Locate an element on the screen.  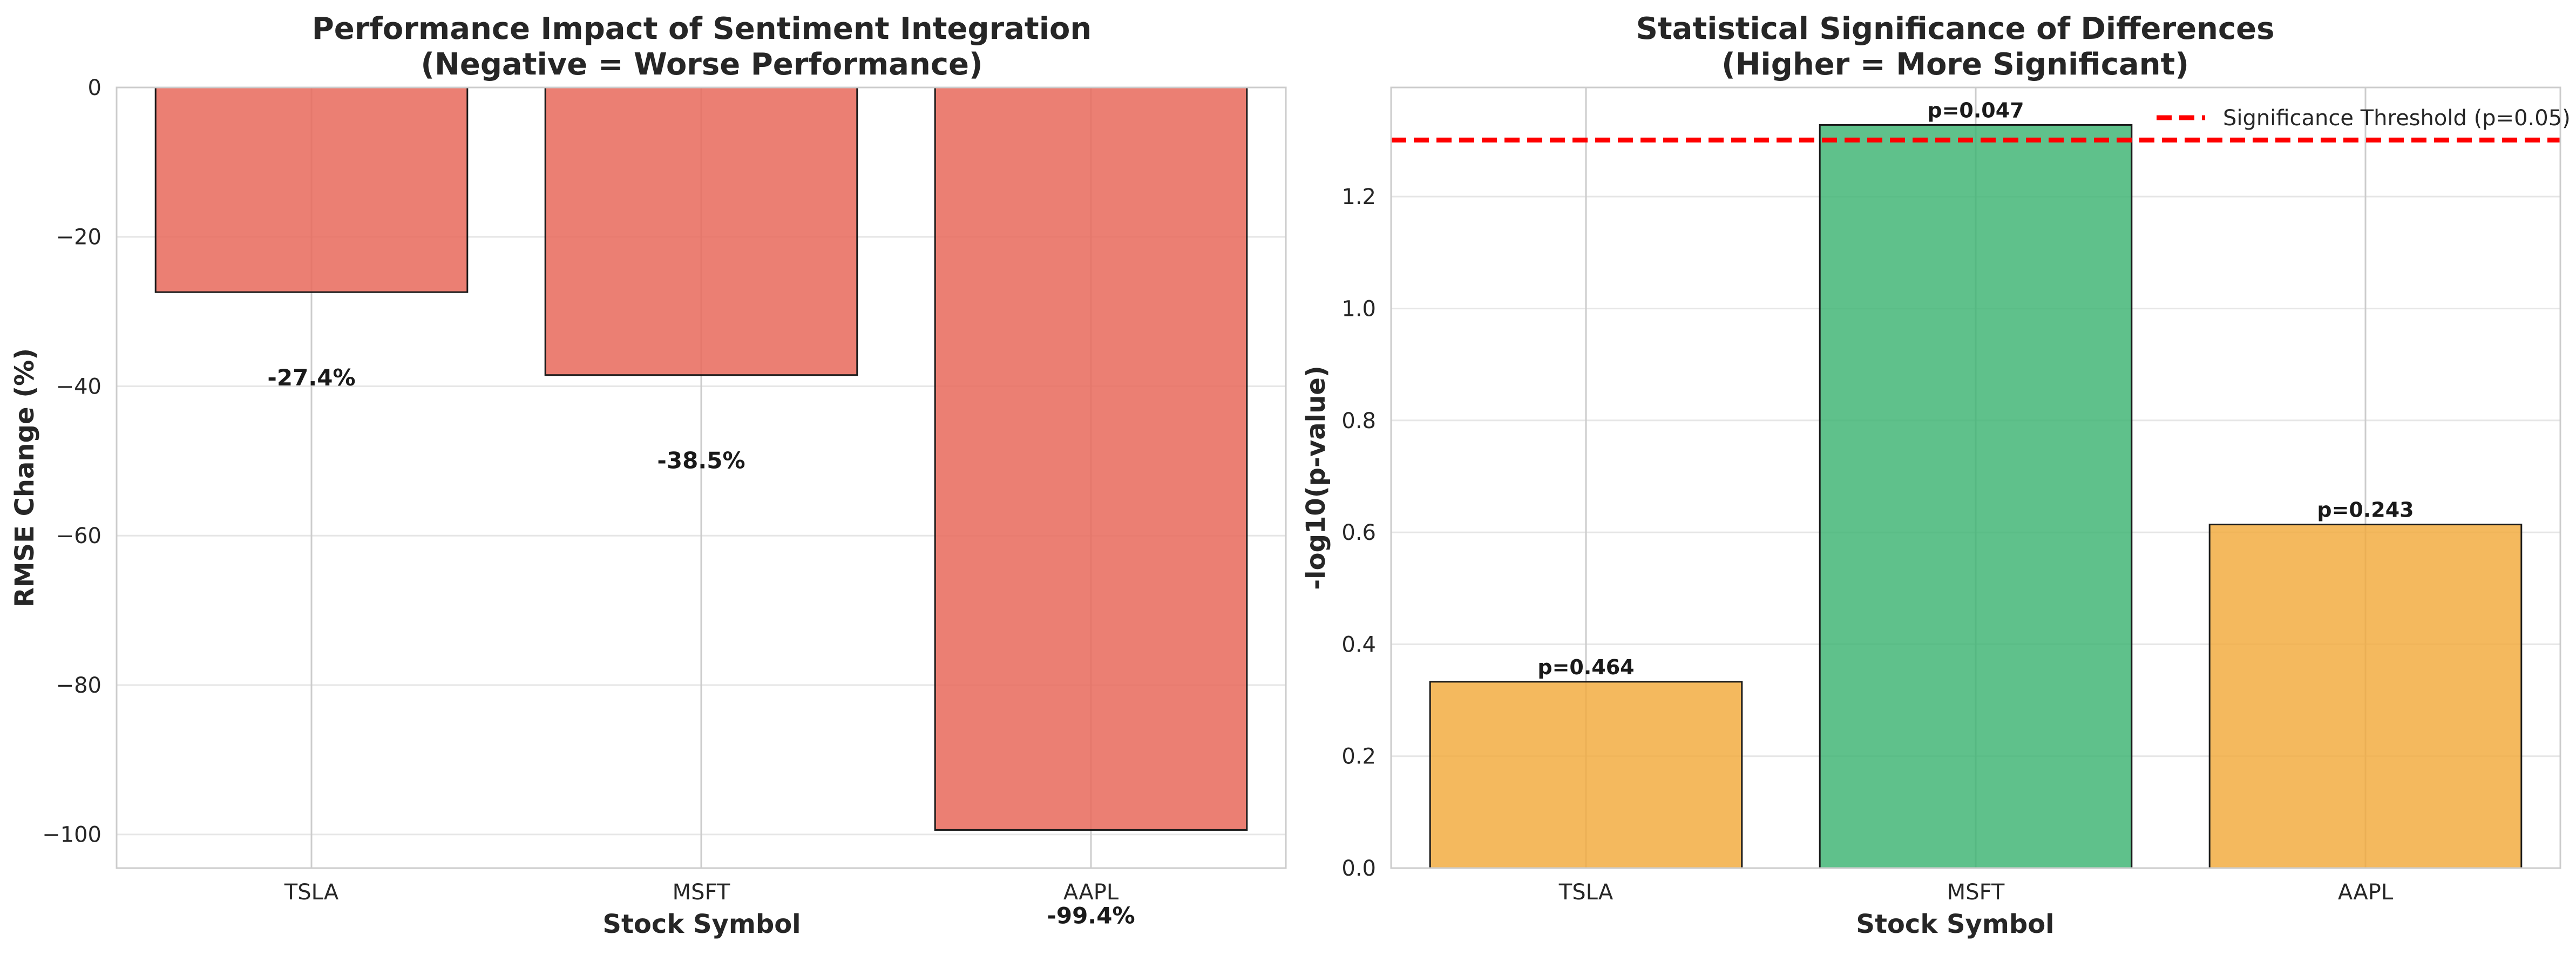
chart-subtitle: (Higher = More Significant) is located at coordinates (1955, 64).